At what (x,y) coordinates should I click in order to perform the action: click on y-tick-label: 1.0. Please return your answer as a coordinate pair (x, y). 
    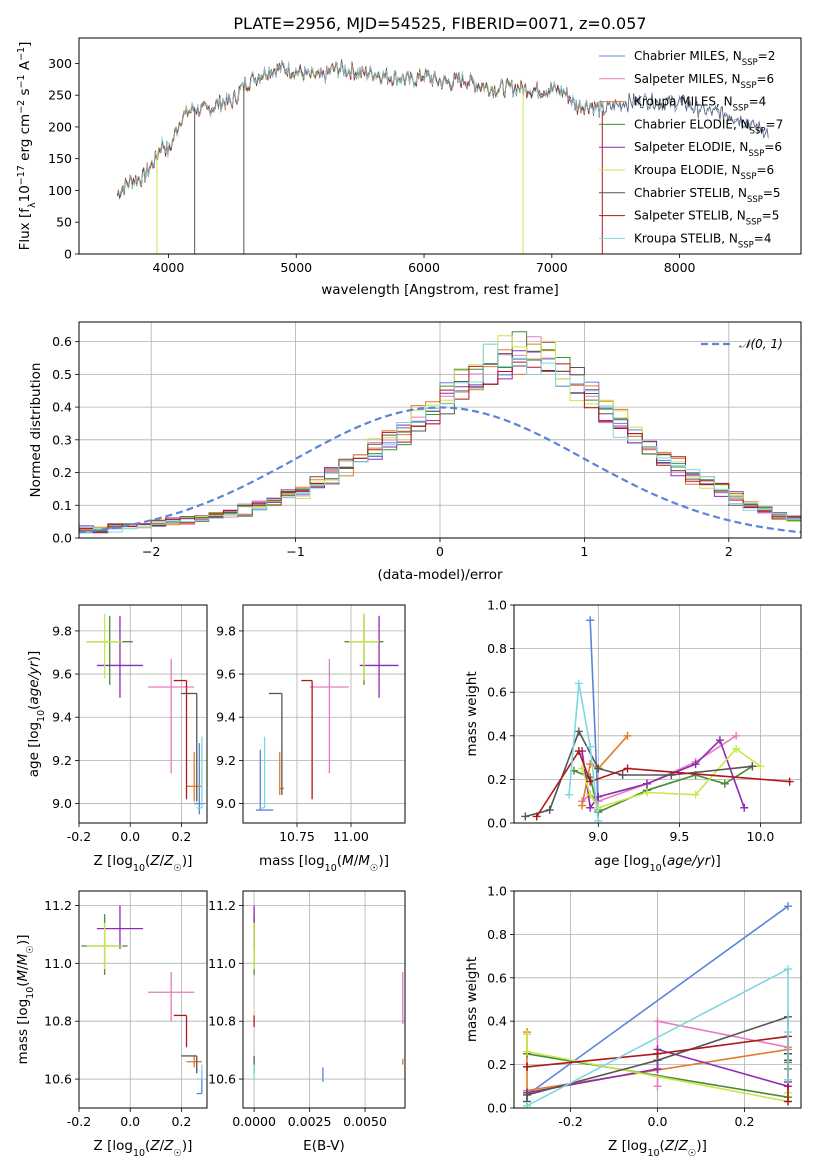
    Looking at the image, I should click on (497, 891).